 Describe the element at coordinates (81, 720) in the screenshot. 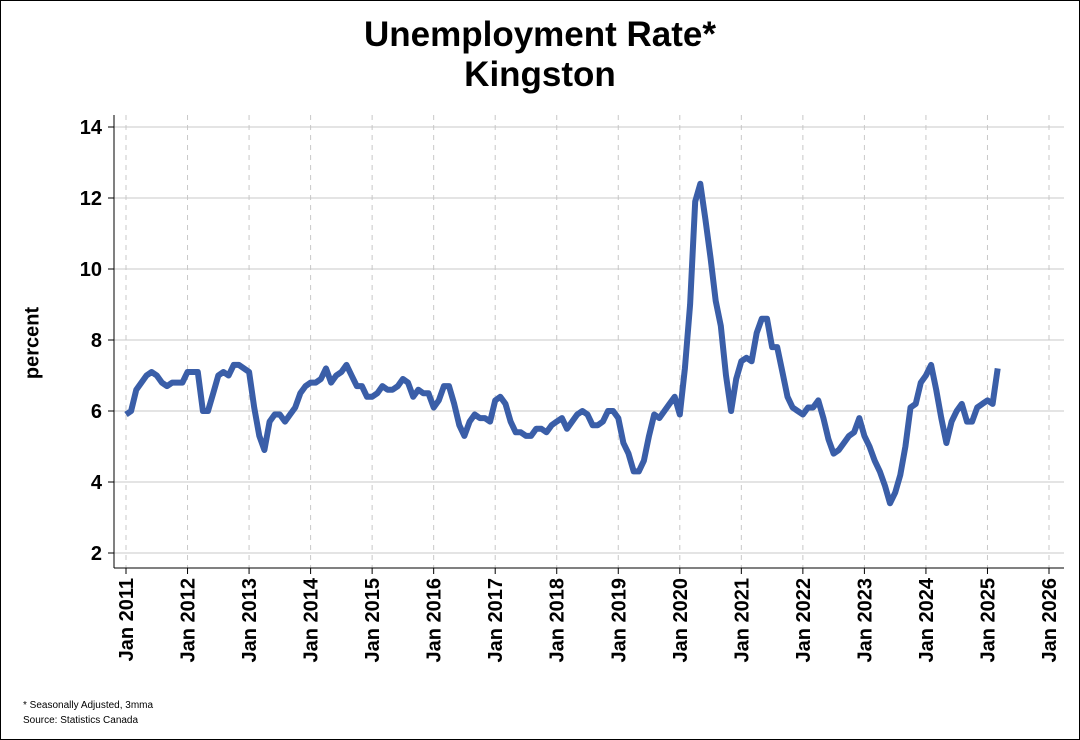

I see `source-note: Source: Statistics Canada` at that location.